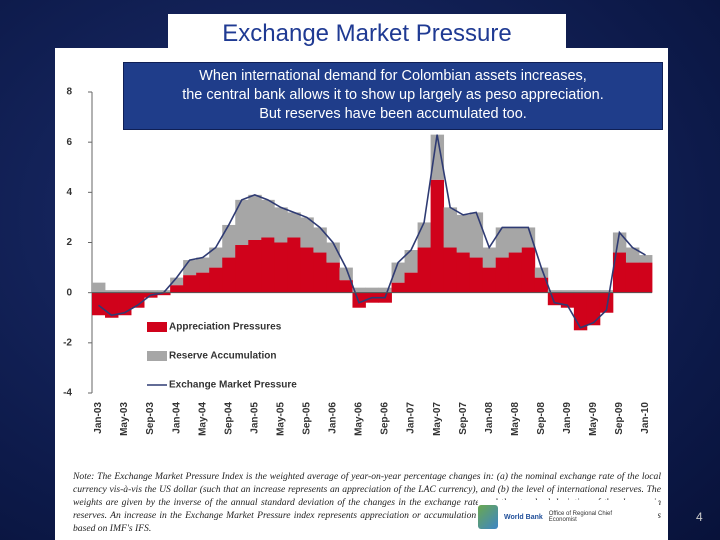 This screenshot has height=540, width=720. Describe the element at coordinates (202, 419) in the screenshot. I see `x-tick-label: May-04` at that location.